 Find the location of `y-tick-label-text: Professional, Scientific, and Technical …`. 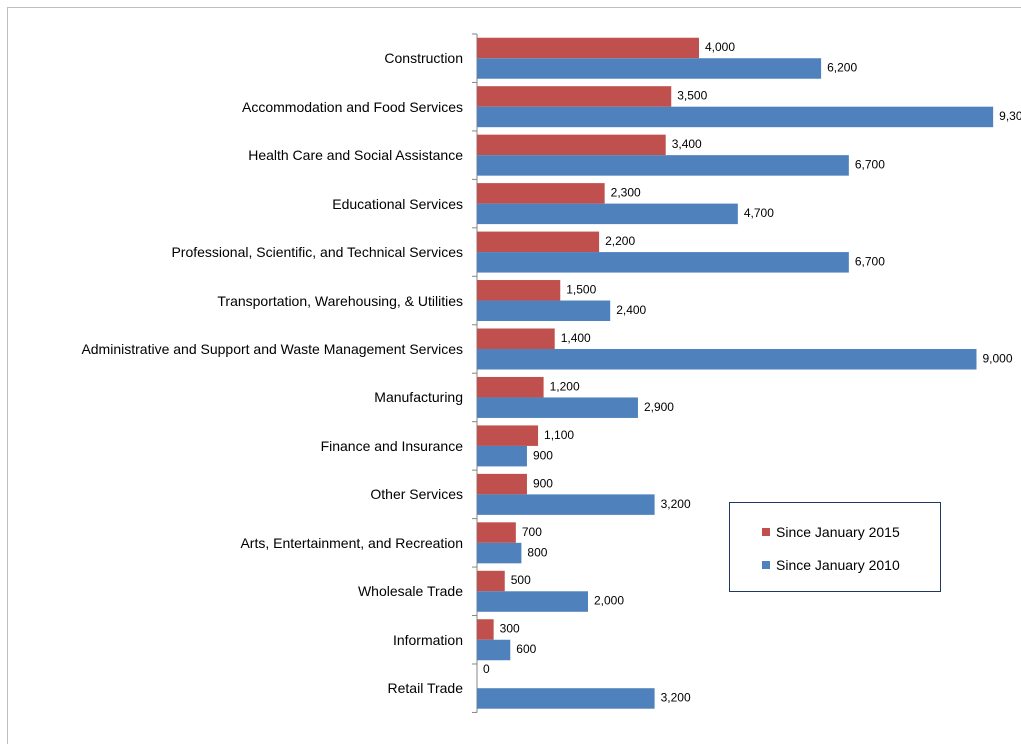

y-tick-label-text: Professional, Scientific, and Technical … is located at coordinates (317, 252).